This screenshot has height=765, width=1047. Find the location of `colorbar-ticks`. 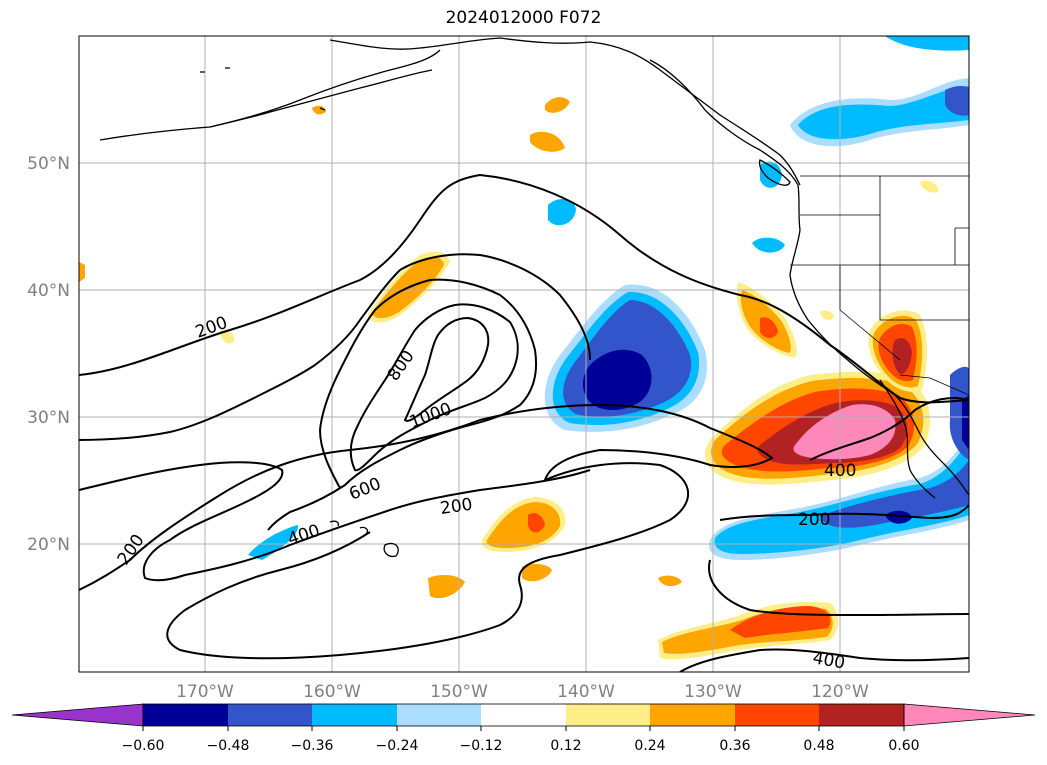

colorbar-ticks is located at coordinates (523, 728).